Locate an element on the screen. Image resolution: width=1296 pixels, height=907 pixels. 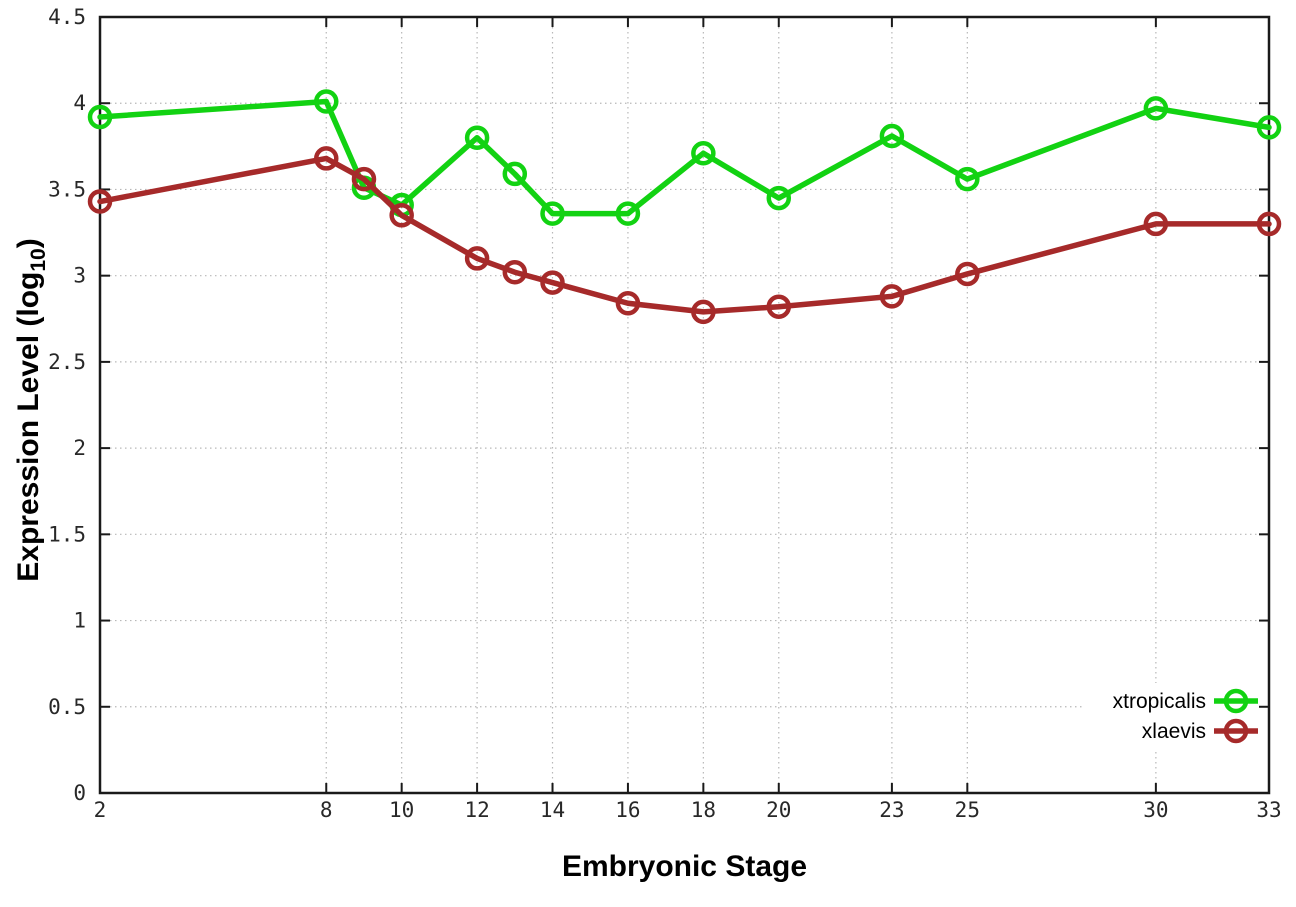
x-tick-label: 18 is located at coordinates (703, 810).